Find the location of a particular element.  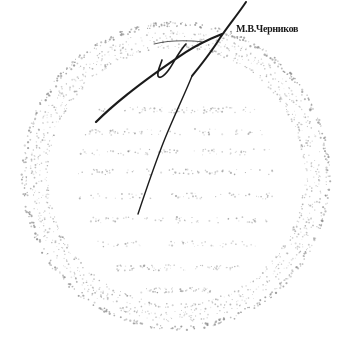

signer-name: М.В.Черников is located at coordinates (267, 29).